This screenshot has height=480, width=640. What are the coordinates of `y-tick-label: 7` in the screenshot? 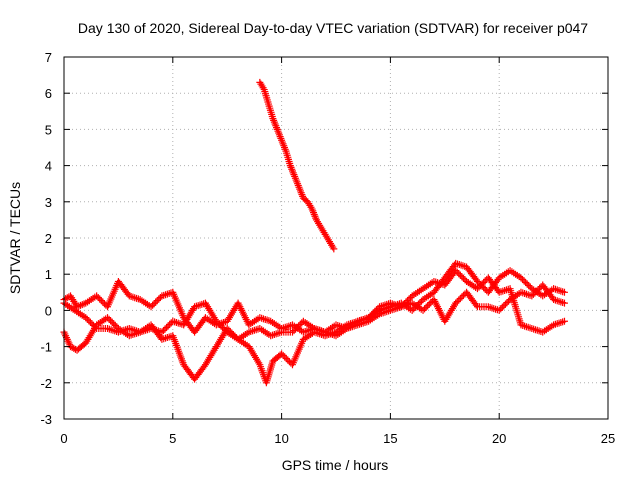 It's located at (48, 57).